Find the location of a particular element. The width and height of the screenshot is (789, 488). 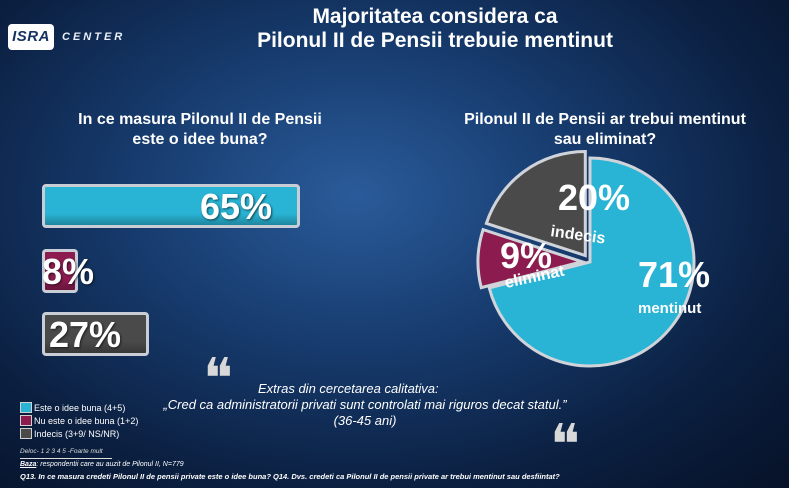

pie-category-label: mentinut is located at coordinates (669, 308).